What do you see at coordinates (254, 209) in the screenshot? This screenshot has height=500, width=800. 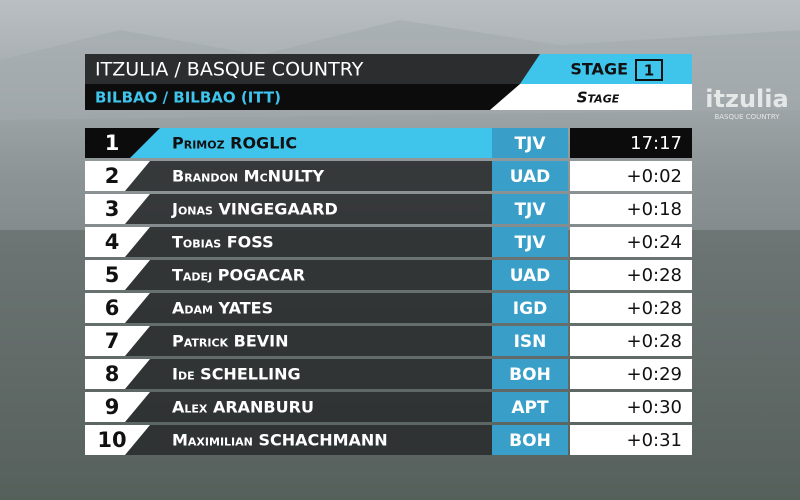 I see `rider-name: Jonas VINGEGAARD` at bounding box center [254, 209].